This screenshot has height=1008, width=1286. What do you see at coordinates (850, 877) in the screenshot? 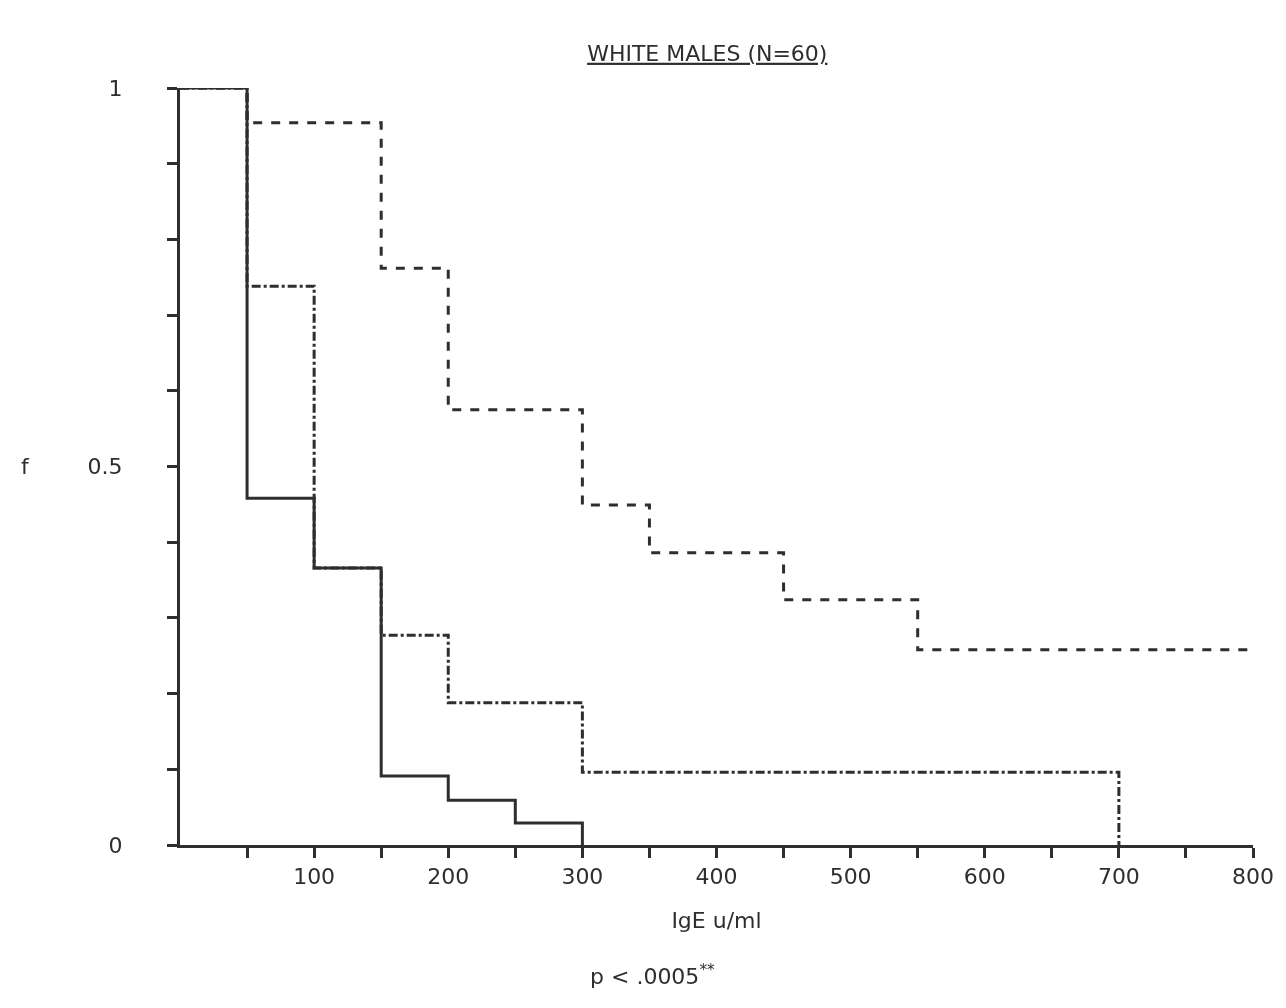
I see `x-tick-label: 500` at bounding box center [850, 877].